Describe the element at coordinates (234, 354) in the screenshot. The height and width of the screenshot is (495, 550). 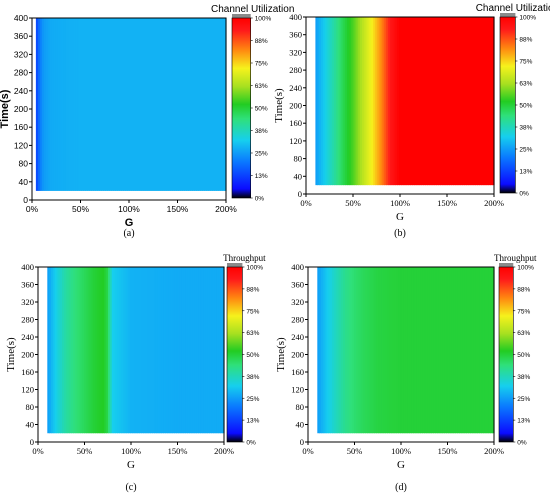
I see `colorbar` at that location.